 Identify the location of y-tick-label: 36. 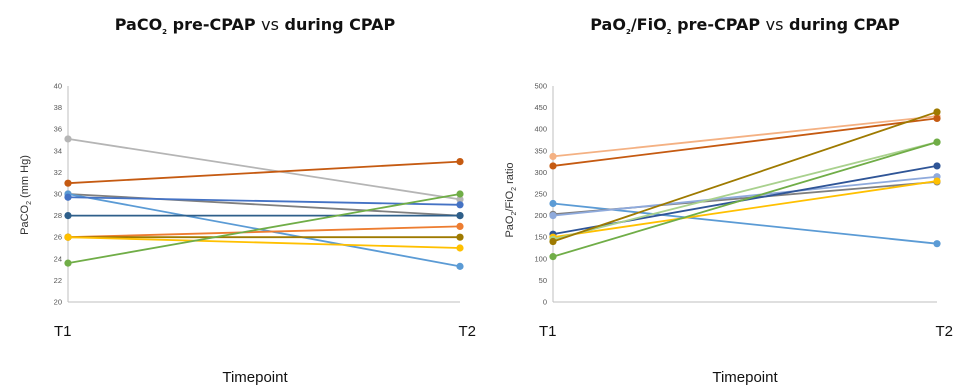
(58, 129).